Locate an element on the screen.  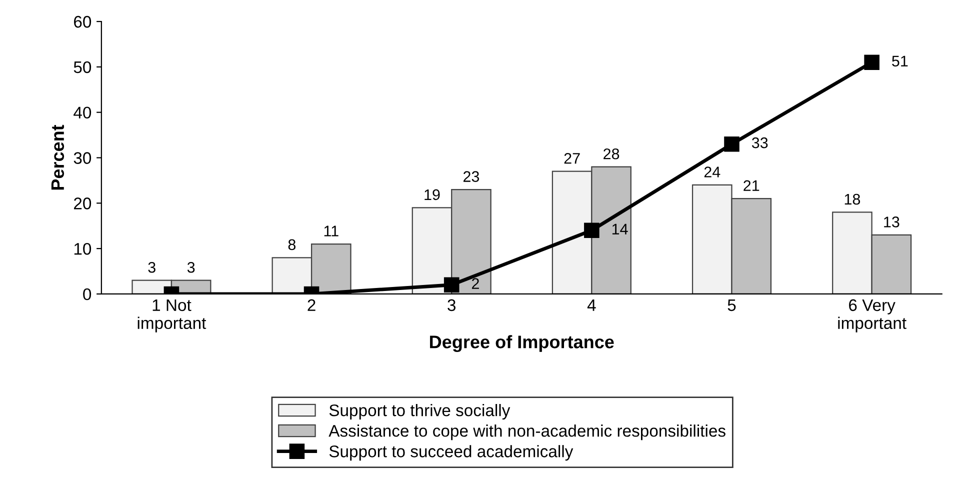
data-label: 2 is located at coordinates (475, 283).